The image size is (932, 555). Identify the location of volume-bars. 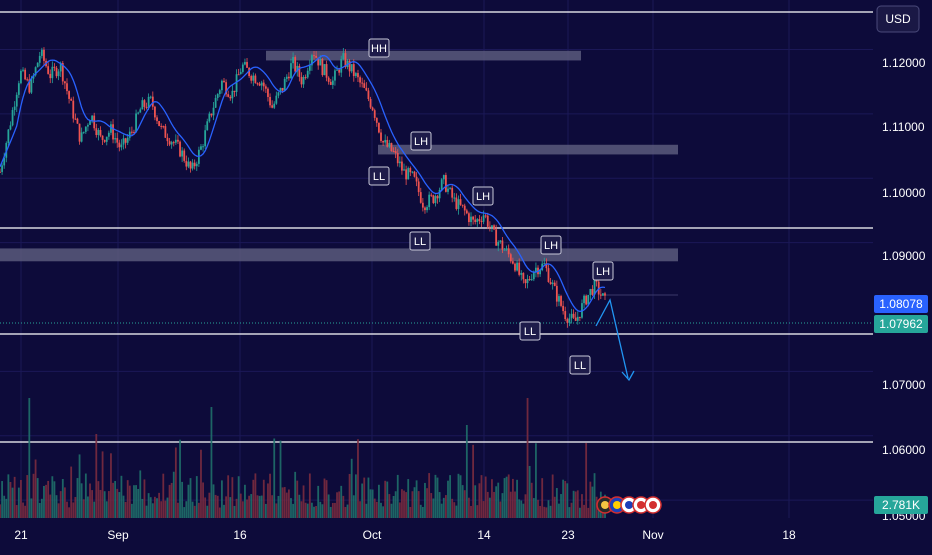
(303, 458).